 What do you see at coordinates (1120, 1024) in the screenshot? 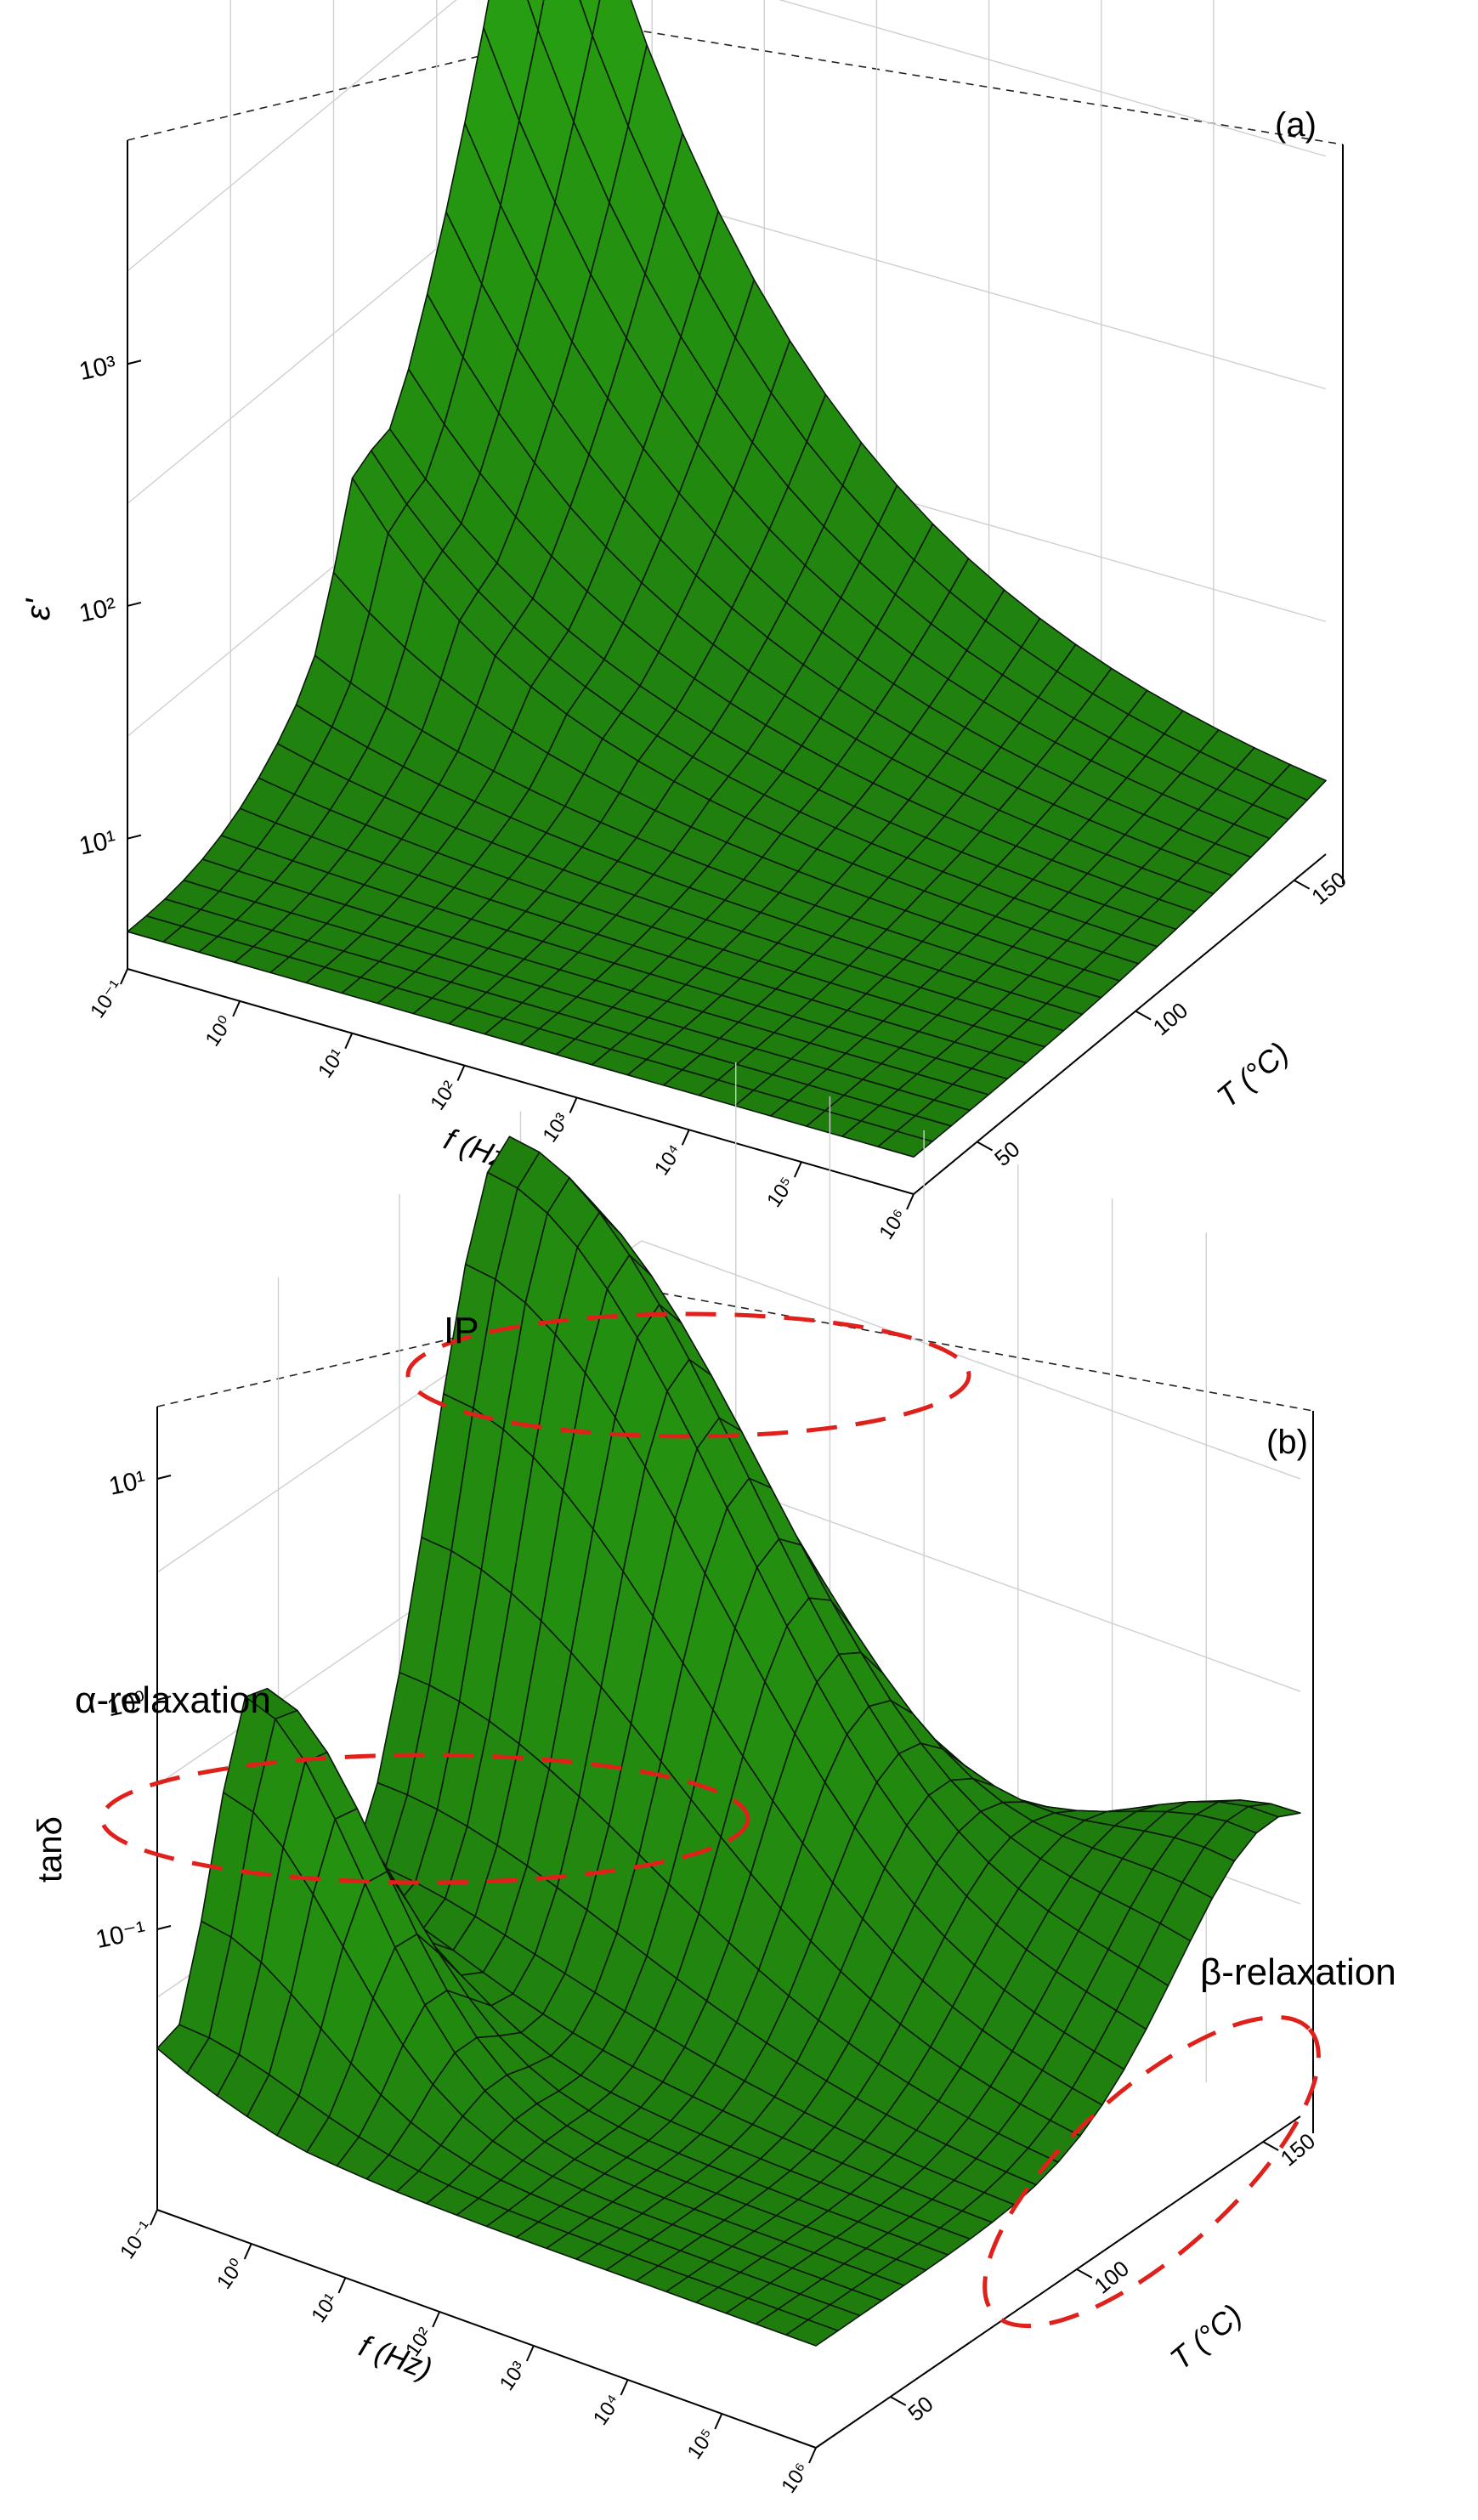
I see `panel-a-t-axis` at bounding box center [1120, 1024].